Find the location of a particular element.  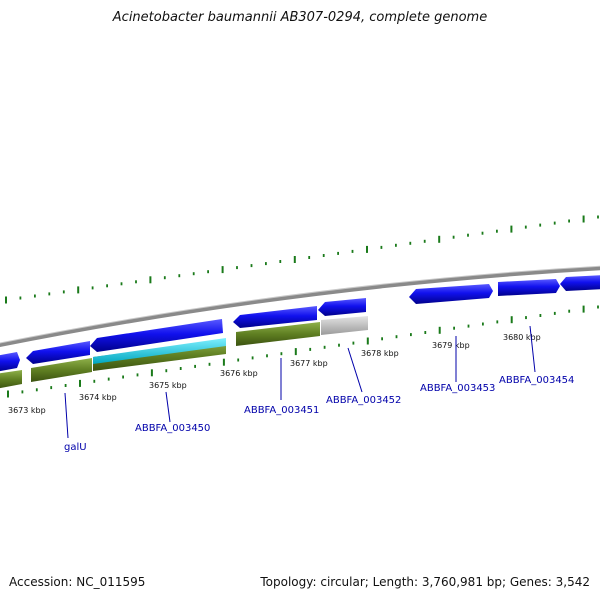

gene-label: ABBFA_003453 is located at coordinates (457, 388).